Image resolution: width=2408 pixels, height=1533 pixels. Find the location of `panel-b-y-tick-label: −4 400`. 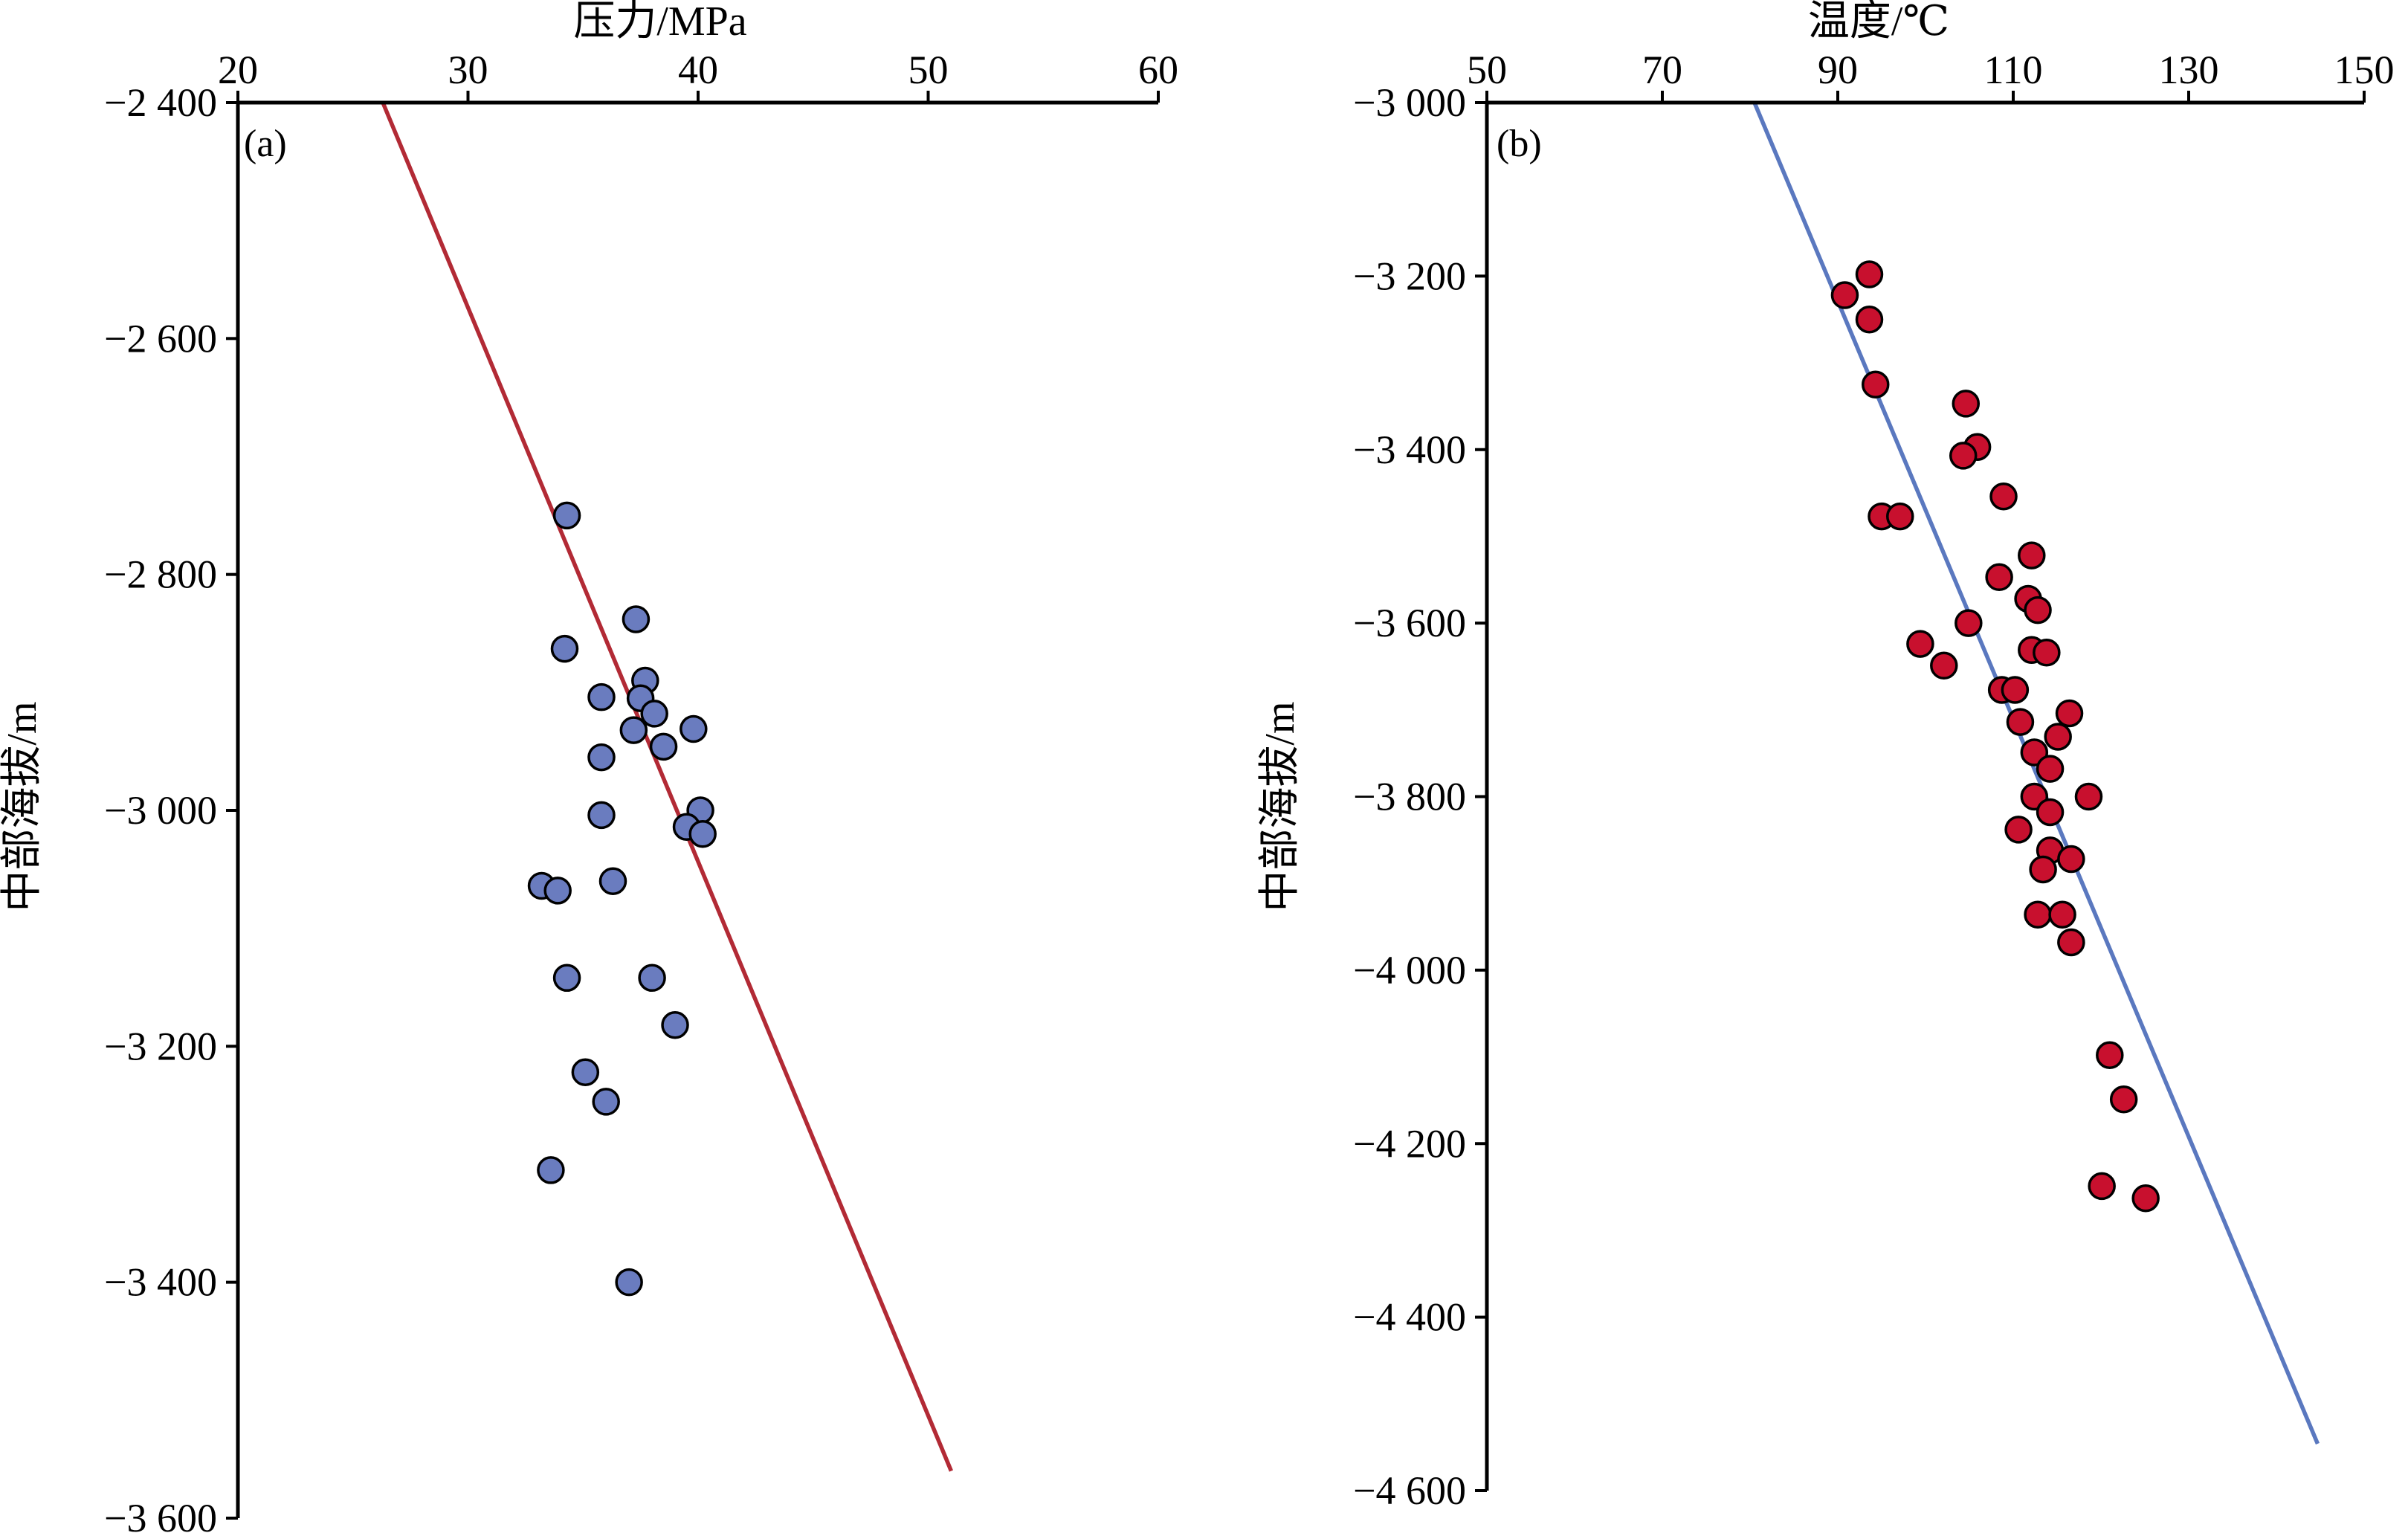

panel-b-y-tick-label: −4 400 is located at coordinates (1409, 1317).